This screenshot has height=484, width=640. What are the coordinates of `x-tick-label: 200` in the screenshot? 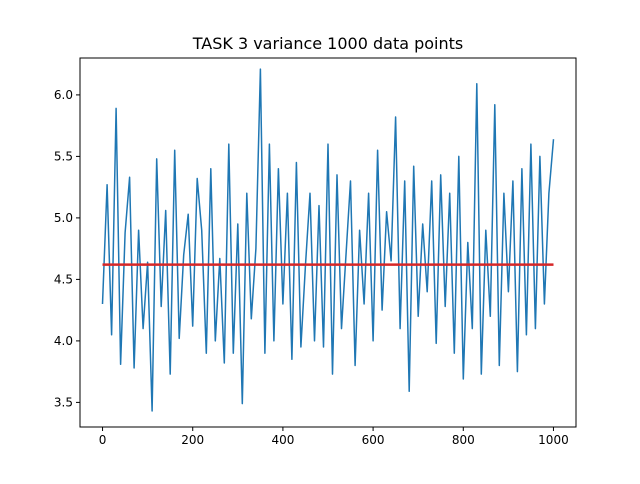 It's located at (192, 440).